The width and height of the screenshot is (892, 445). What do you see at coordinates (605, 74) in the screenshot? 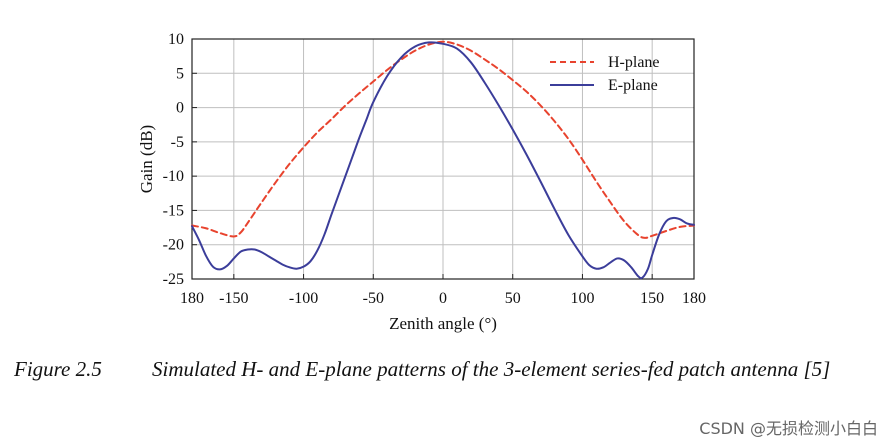
I see `legend: H-plane E-plane` at bounding box center [605, 74].